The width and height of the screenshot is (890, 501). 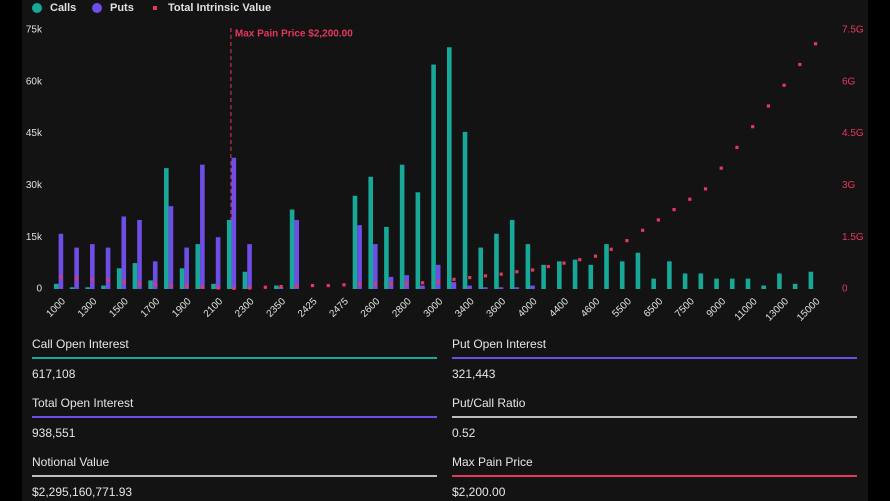 I want to click on stat: Put Open Interest 321,443, so click(x=654, y=359).